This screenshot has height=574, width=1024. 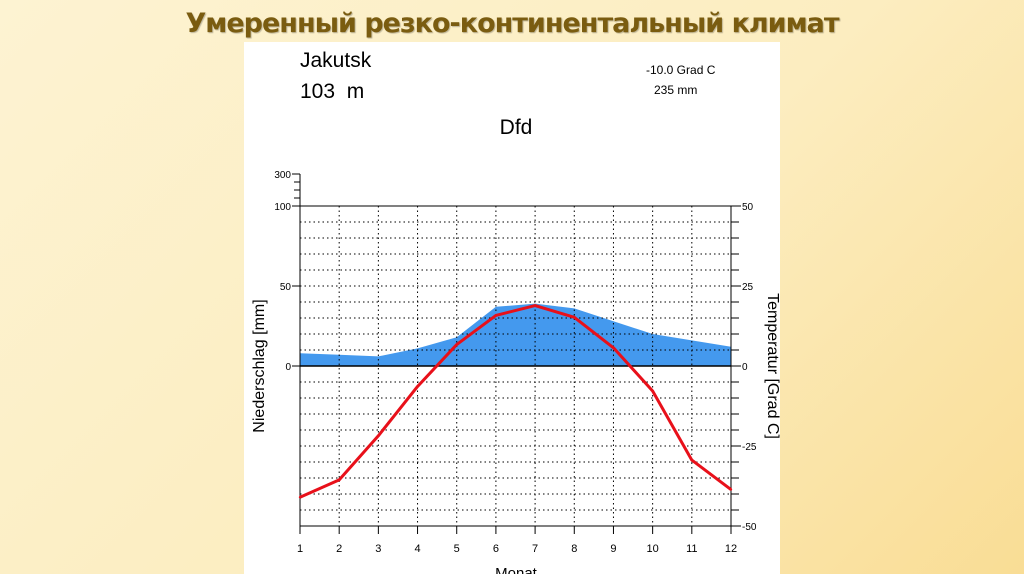 What do you see at coordinates (282, 207) in the screenshot?
I see `left-tick-label: 100` at bounding box center [282, 207].